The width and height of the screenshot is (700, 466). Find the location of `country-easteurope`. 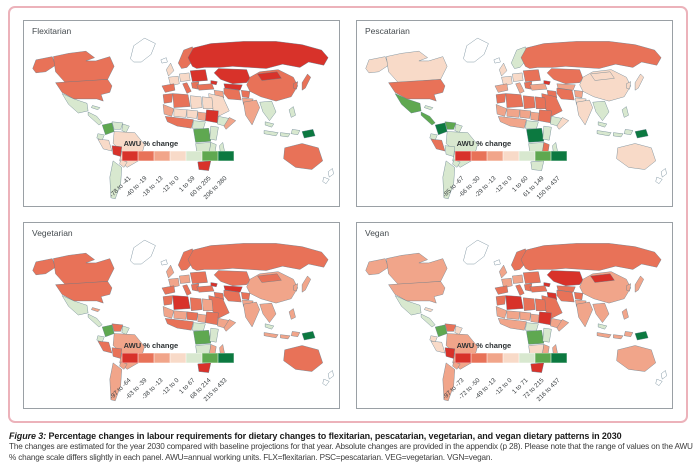

country-easteurope is located at coordinates (198, 277).